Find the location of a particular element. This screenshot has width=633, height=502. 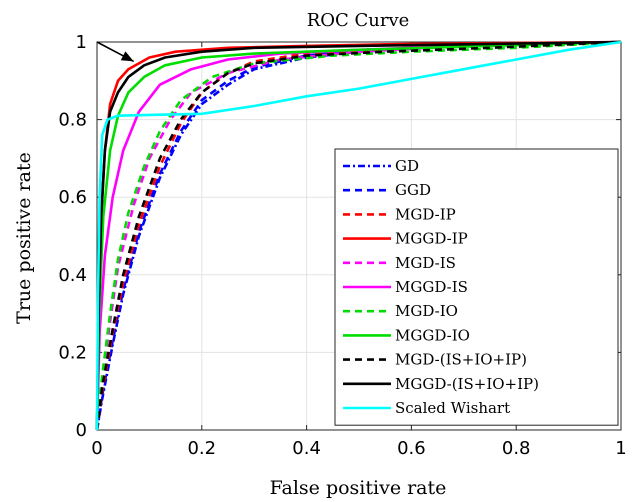

legend-entry: MGD-(IS+IO+IP) is located at coordinates (461, 360).